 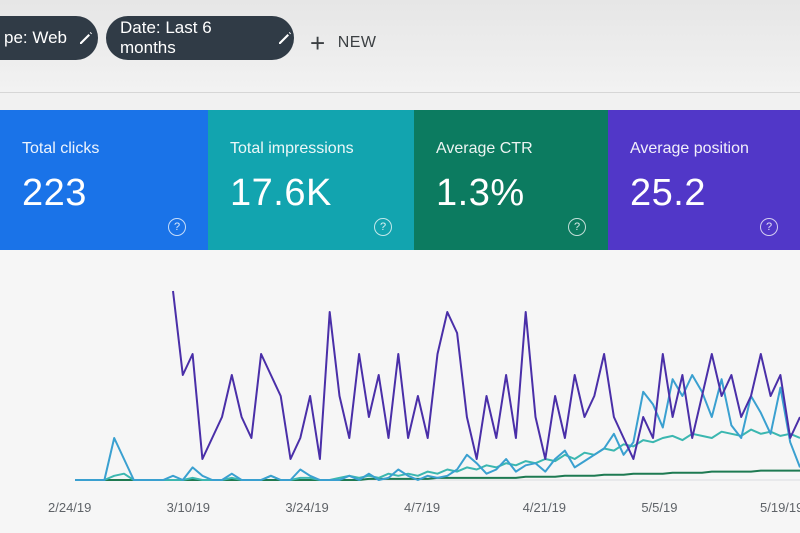 I want to click on total-clicks-card: Total clicks 223 ?, so click(x=104, y=180).